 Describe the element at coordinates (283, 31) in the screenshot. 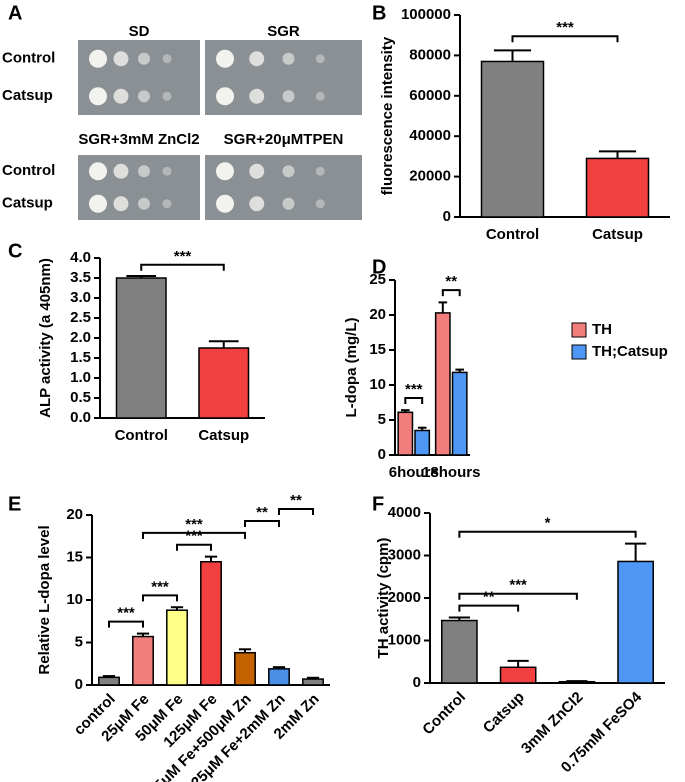

I see `plate-title: SGR` at that location.